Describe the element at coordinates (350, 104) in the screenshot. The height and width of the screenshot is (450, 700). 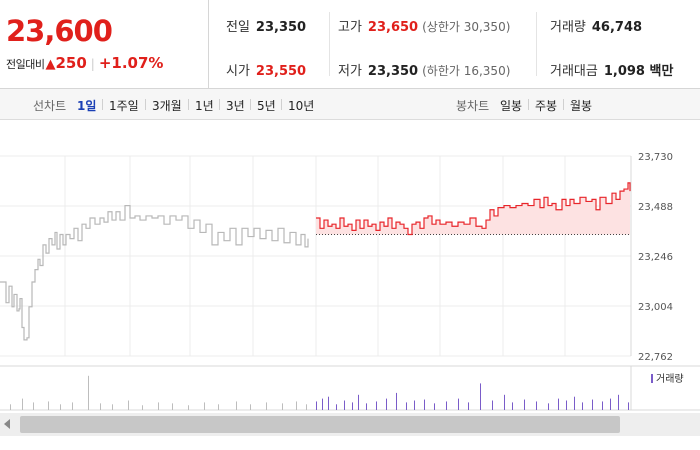
I see `chart-toolbar: 선차트 1일 1주일 3개월 1년 3년 5년 10년 봉차트 일봉 주봉 월봉` at that location.